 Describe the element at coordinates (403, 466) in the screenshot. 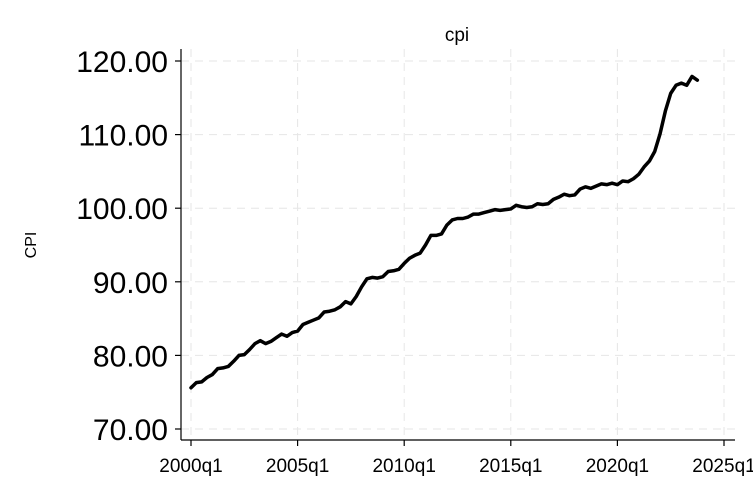

I see `x-tick-label: 2010q1` at that location.